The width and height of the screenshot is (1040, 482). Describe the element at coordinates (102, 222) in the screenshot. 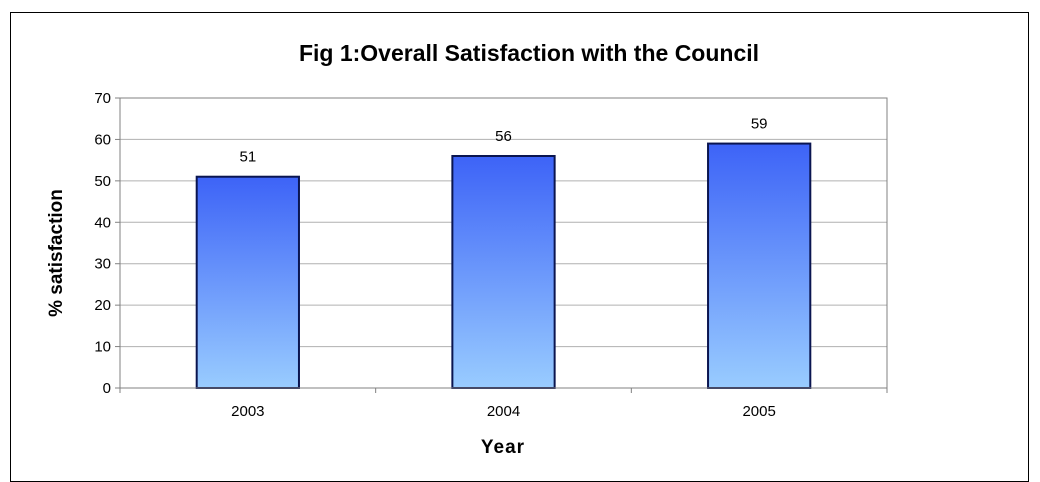

I see `y-tick-label: 40` at that location.